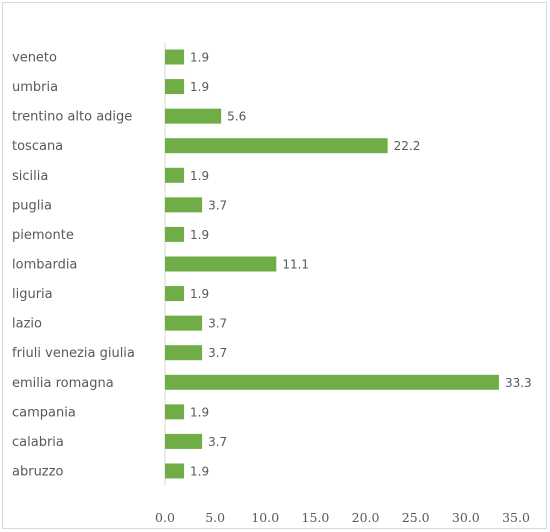 The height and width of the screenshot is (532, 550). What do you see at coordinates (34, 58) in the screenshot?
I see `category-label: veneto` at bounding box center [34, 58].